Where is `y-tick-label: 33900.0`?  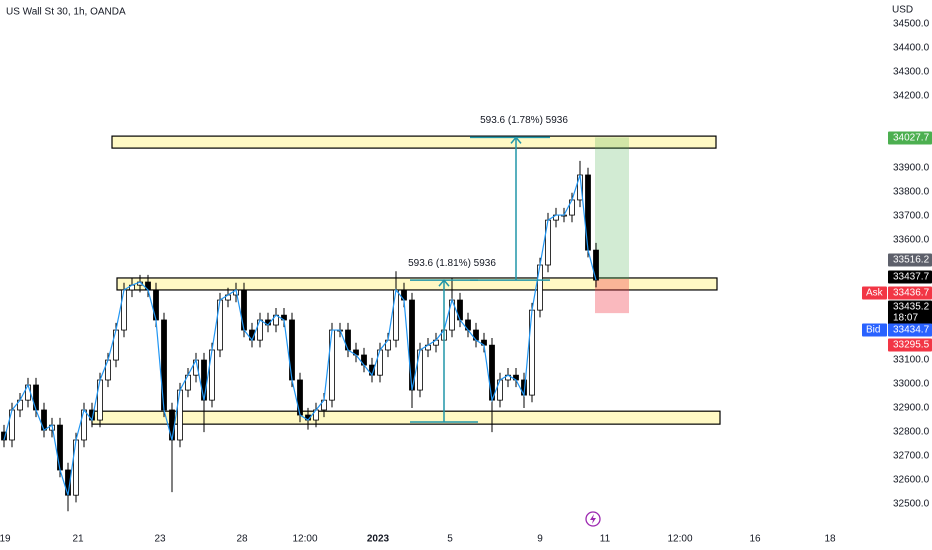
y-tick-label: 33900.0 is located at coordinates (911, 168).